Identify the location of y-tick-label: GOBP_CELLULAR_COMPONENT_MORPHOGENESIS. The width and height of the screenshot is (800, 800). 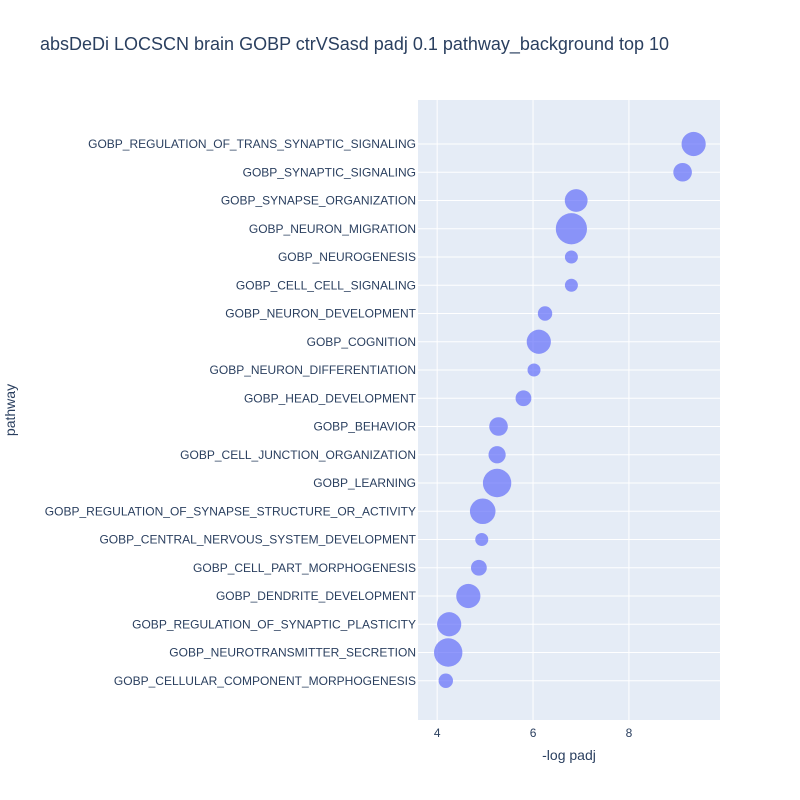
(265, 681).